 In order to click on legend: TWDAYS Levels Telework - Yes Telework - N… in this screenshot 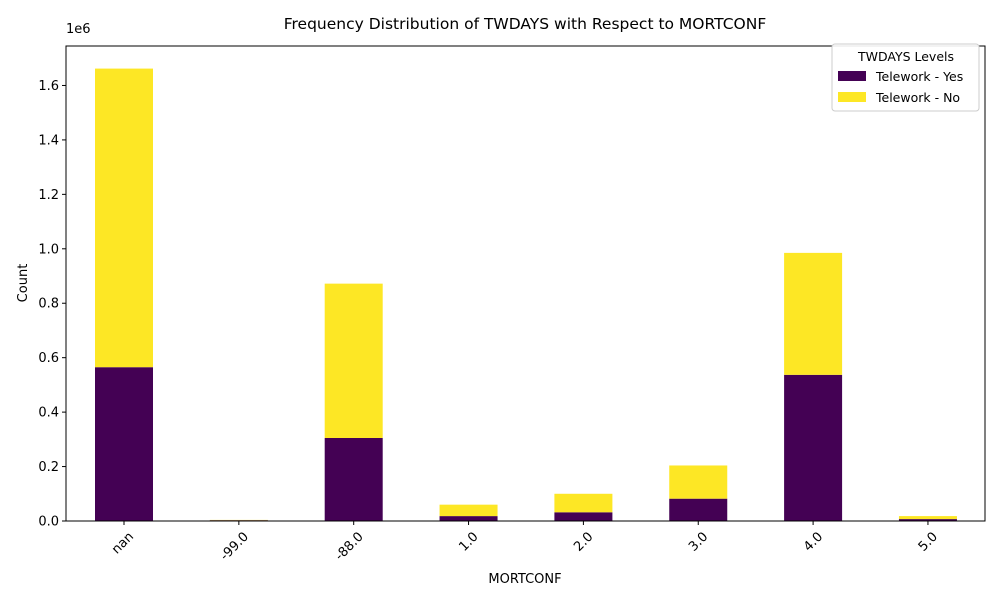, I will do `click(905, 77)`.